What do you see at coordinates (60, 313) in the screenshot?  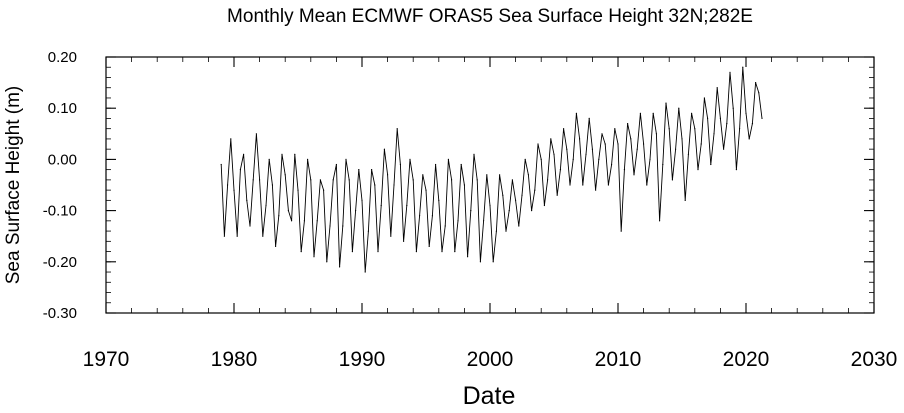 I see `y-tick-label: -0.30` at bounding box center [60, 313].